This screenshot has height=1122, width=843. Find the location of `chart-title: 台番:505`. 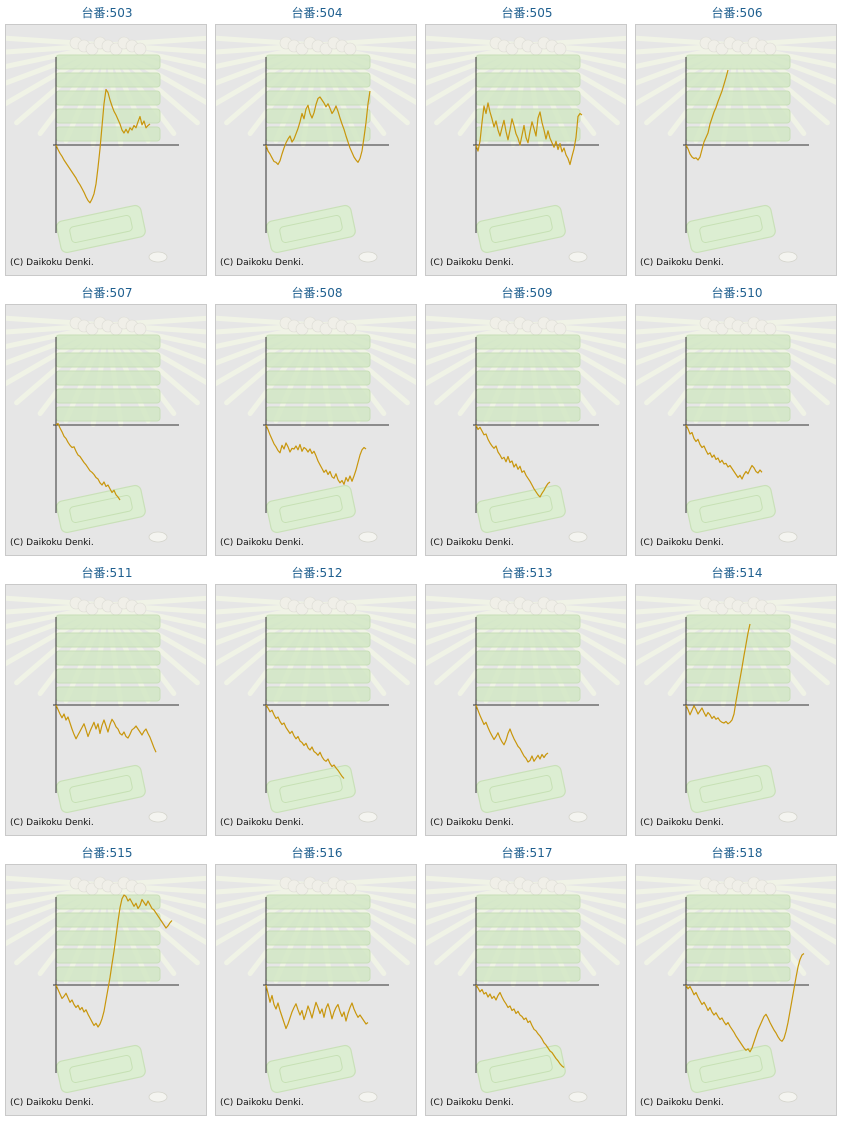

chart-title: 台番:505 is located at coordinates (527, 13).